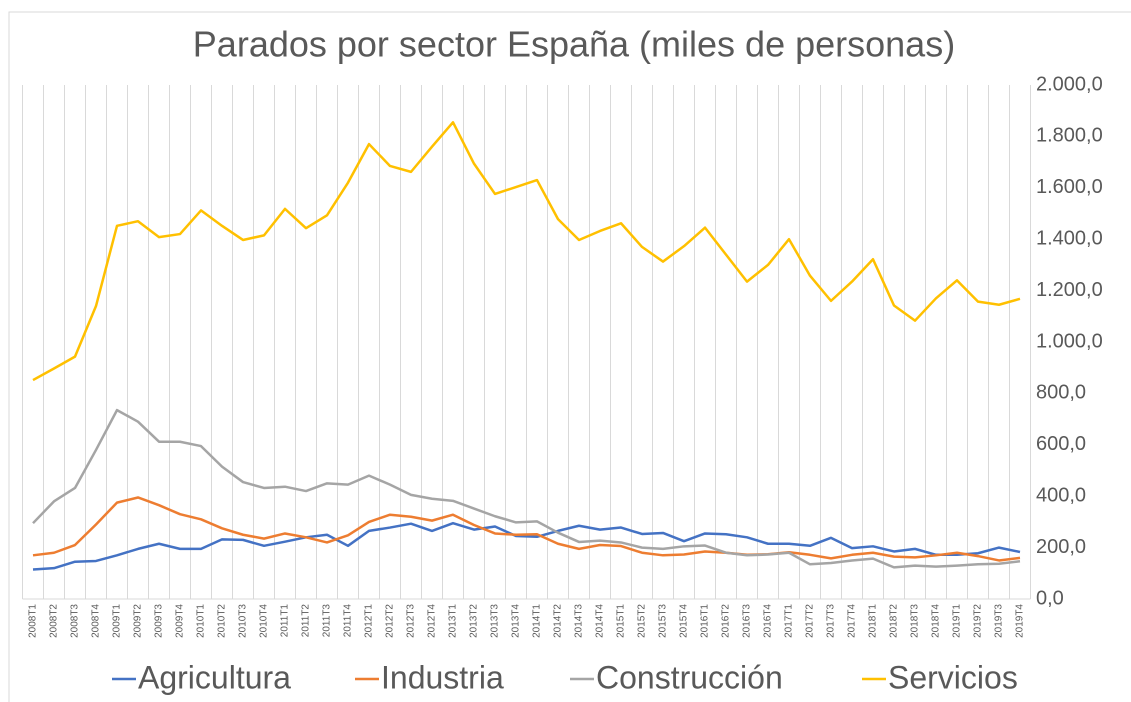 The image size is (1131, 702). I want to click on x-tick-label: 2016T1, so click(705, 621).